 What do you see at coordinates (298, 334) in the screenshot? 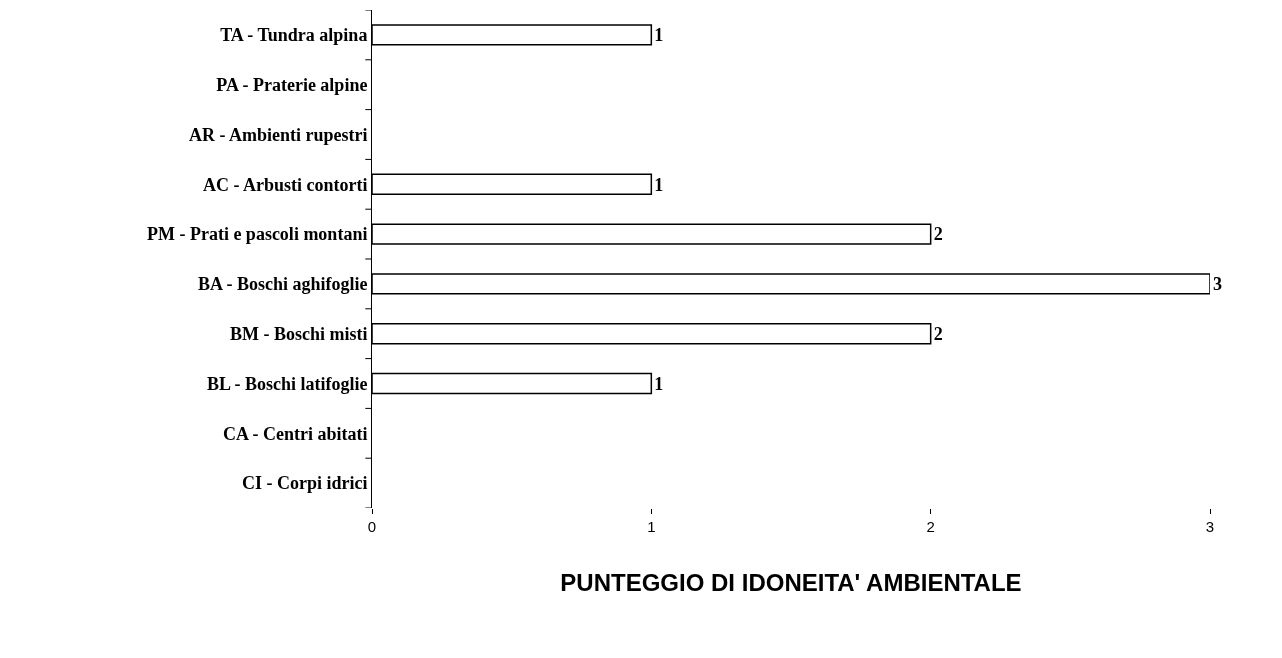
I see `y-tick-label: BM - Boschi misti` at bounding box center [298, 334].